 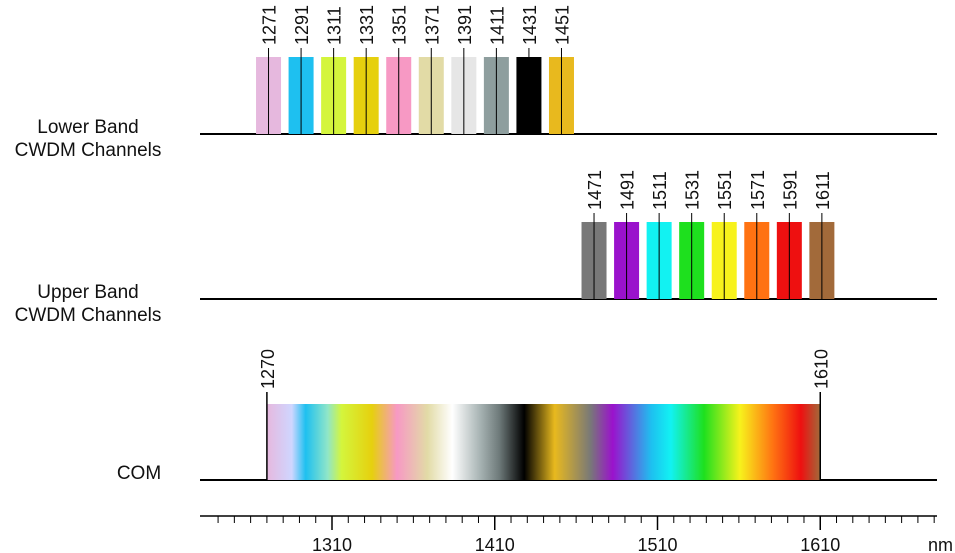 What do you see at coordinates (367, 25) in the screenshot?
I see `channel-label-lower_band-1331: 1331` at bounding box center [367, 25].